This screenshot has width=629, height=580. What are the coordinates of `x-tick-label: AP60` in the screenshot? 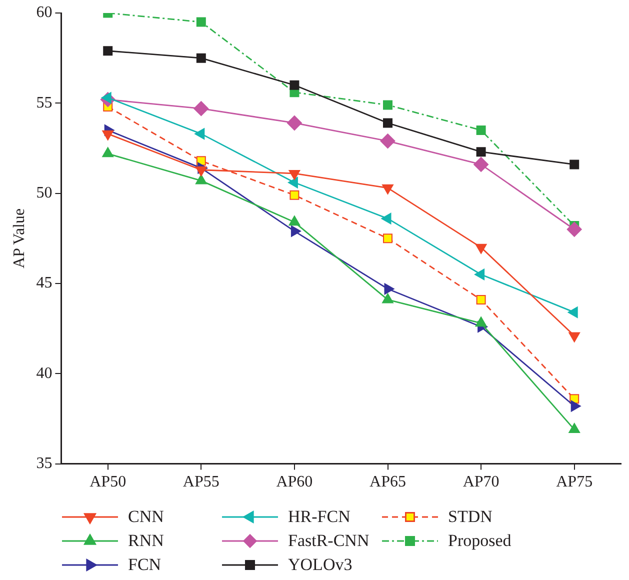 It's located at (294, 482).